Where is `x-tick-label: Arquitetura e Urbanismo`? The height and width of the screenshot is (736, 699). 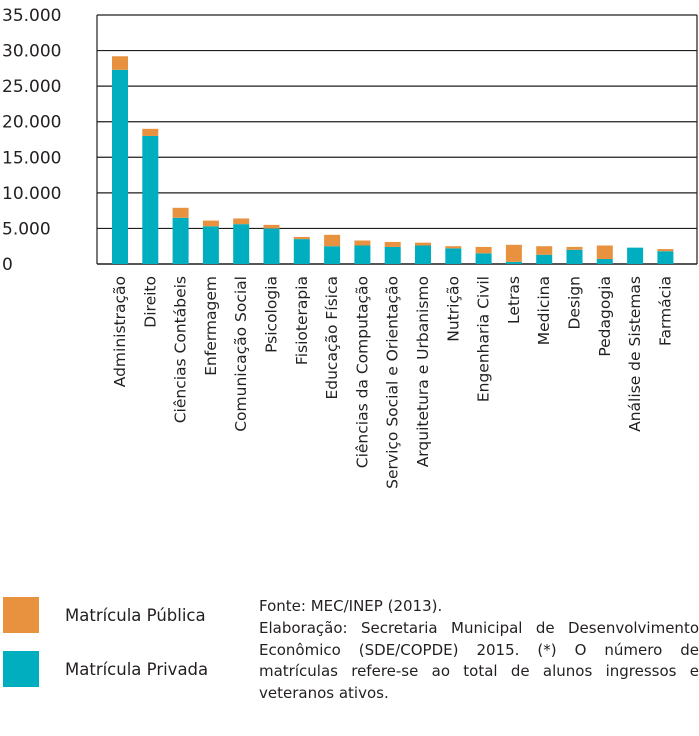
x-tick-label: Arquitetura e Urbanismo is located at coordinates (423, 371).